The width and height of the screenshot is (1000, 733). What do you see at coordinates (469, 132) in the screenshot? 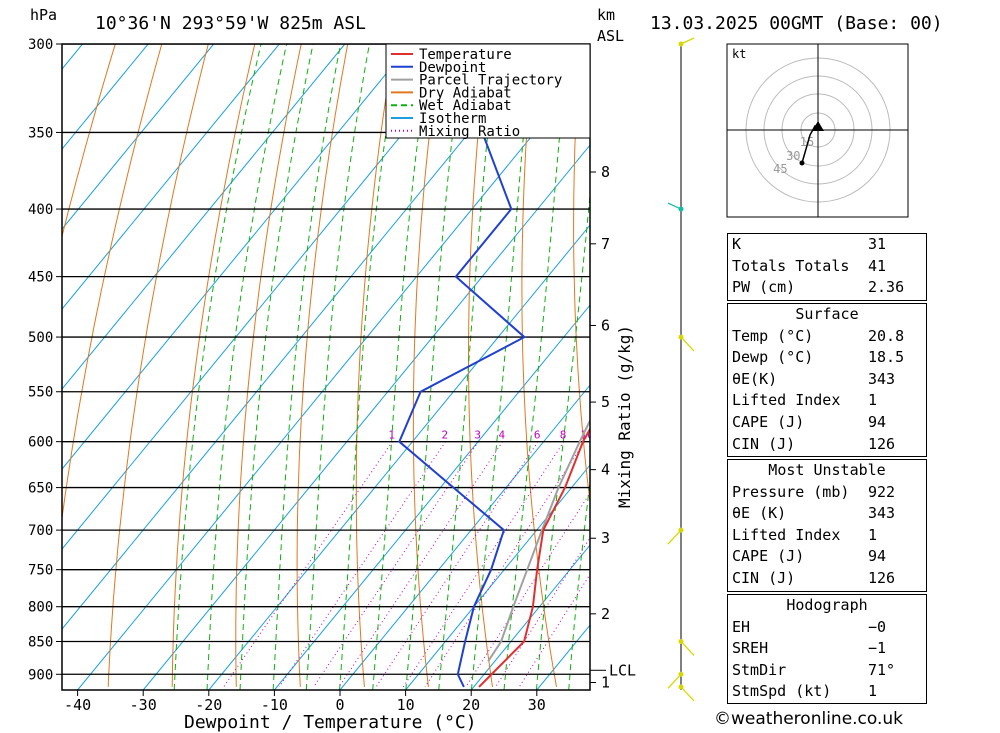
I see `legend-label: Mixing Ratio` at bounding box center [469, 132].